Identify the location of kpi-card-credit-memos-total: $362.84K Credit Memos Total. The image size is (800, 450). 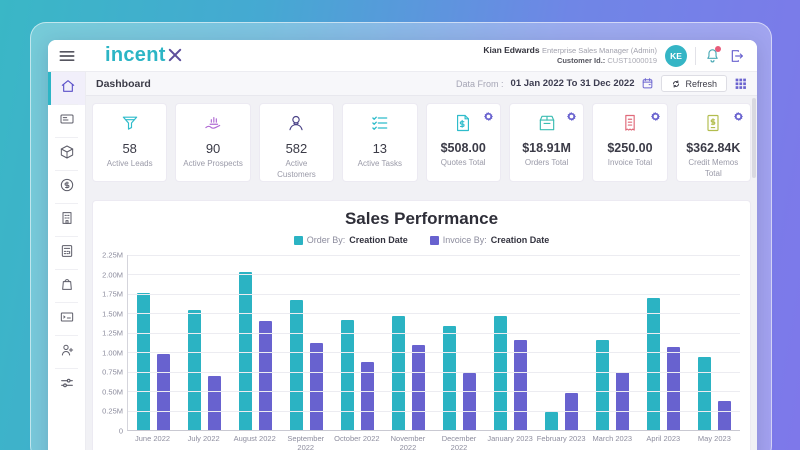
(713, 142).